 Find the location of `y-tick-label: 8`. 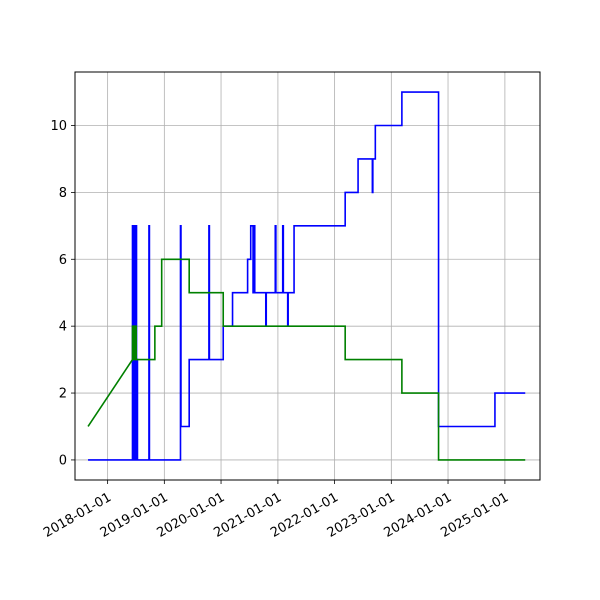

y-tick-label: 8 is located at coordinates (63, 193).